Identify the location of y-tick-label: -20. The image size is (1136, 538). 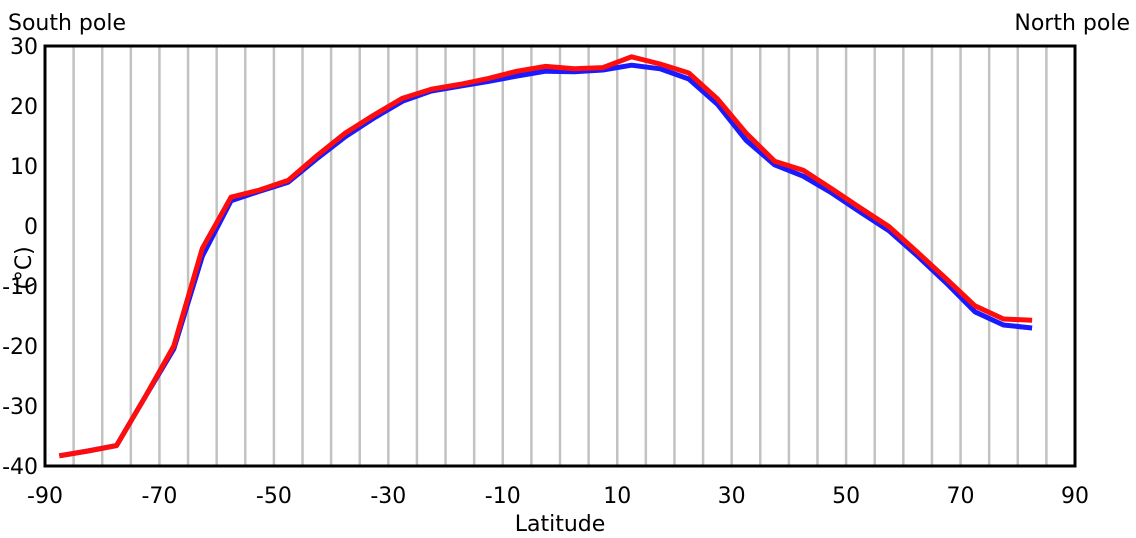
(20, 347).